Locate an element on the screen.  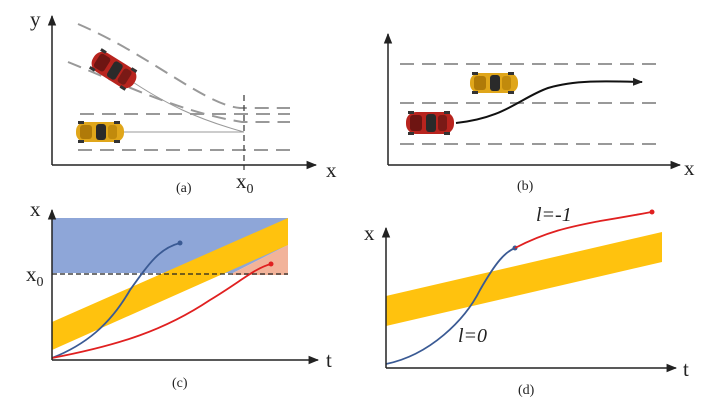
red-trajectory-end-d is located at coordinates (652, 212).